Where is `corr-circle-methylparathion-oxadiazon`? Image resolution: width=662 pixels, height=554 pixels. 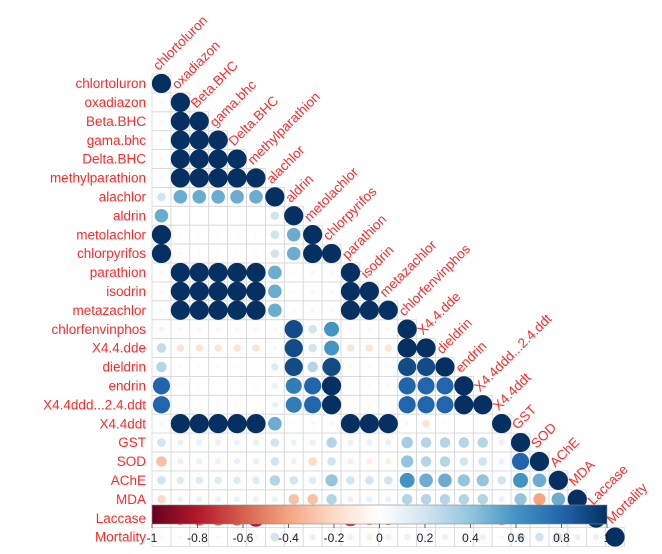
corr-circle-methylparathion-oxadiazon is located at coordinates (180, 178).